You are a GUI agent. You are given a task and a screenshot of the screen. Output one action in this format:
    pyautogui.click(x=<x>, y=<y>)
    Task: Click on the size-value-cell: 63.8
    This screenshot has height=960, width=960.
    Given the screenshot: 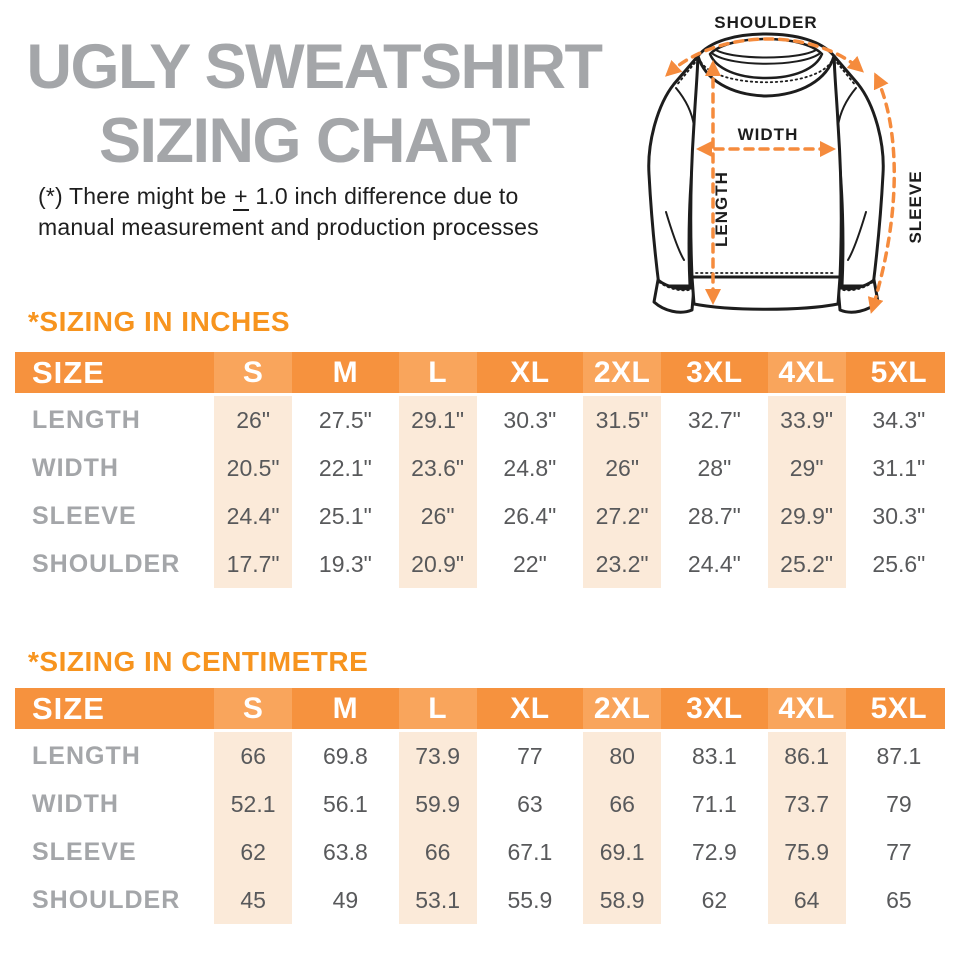 What is the action you would take?
    pyautogui.click(x=345, y=851)
    